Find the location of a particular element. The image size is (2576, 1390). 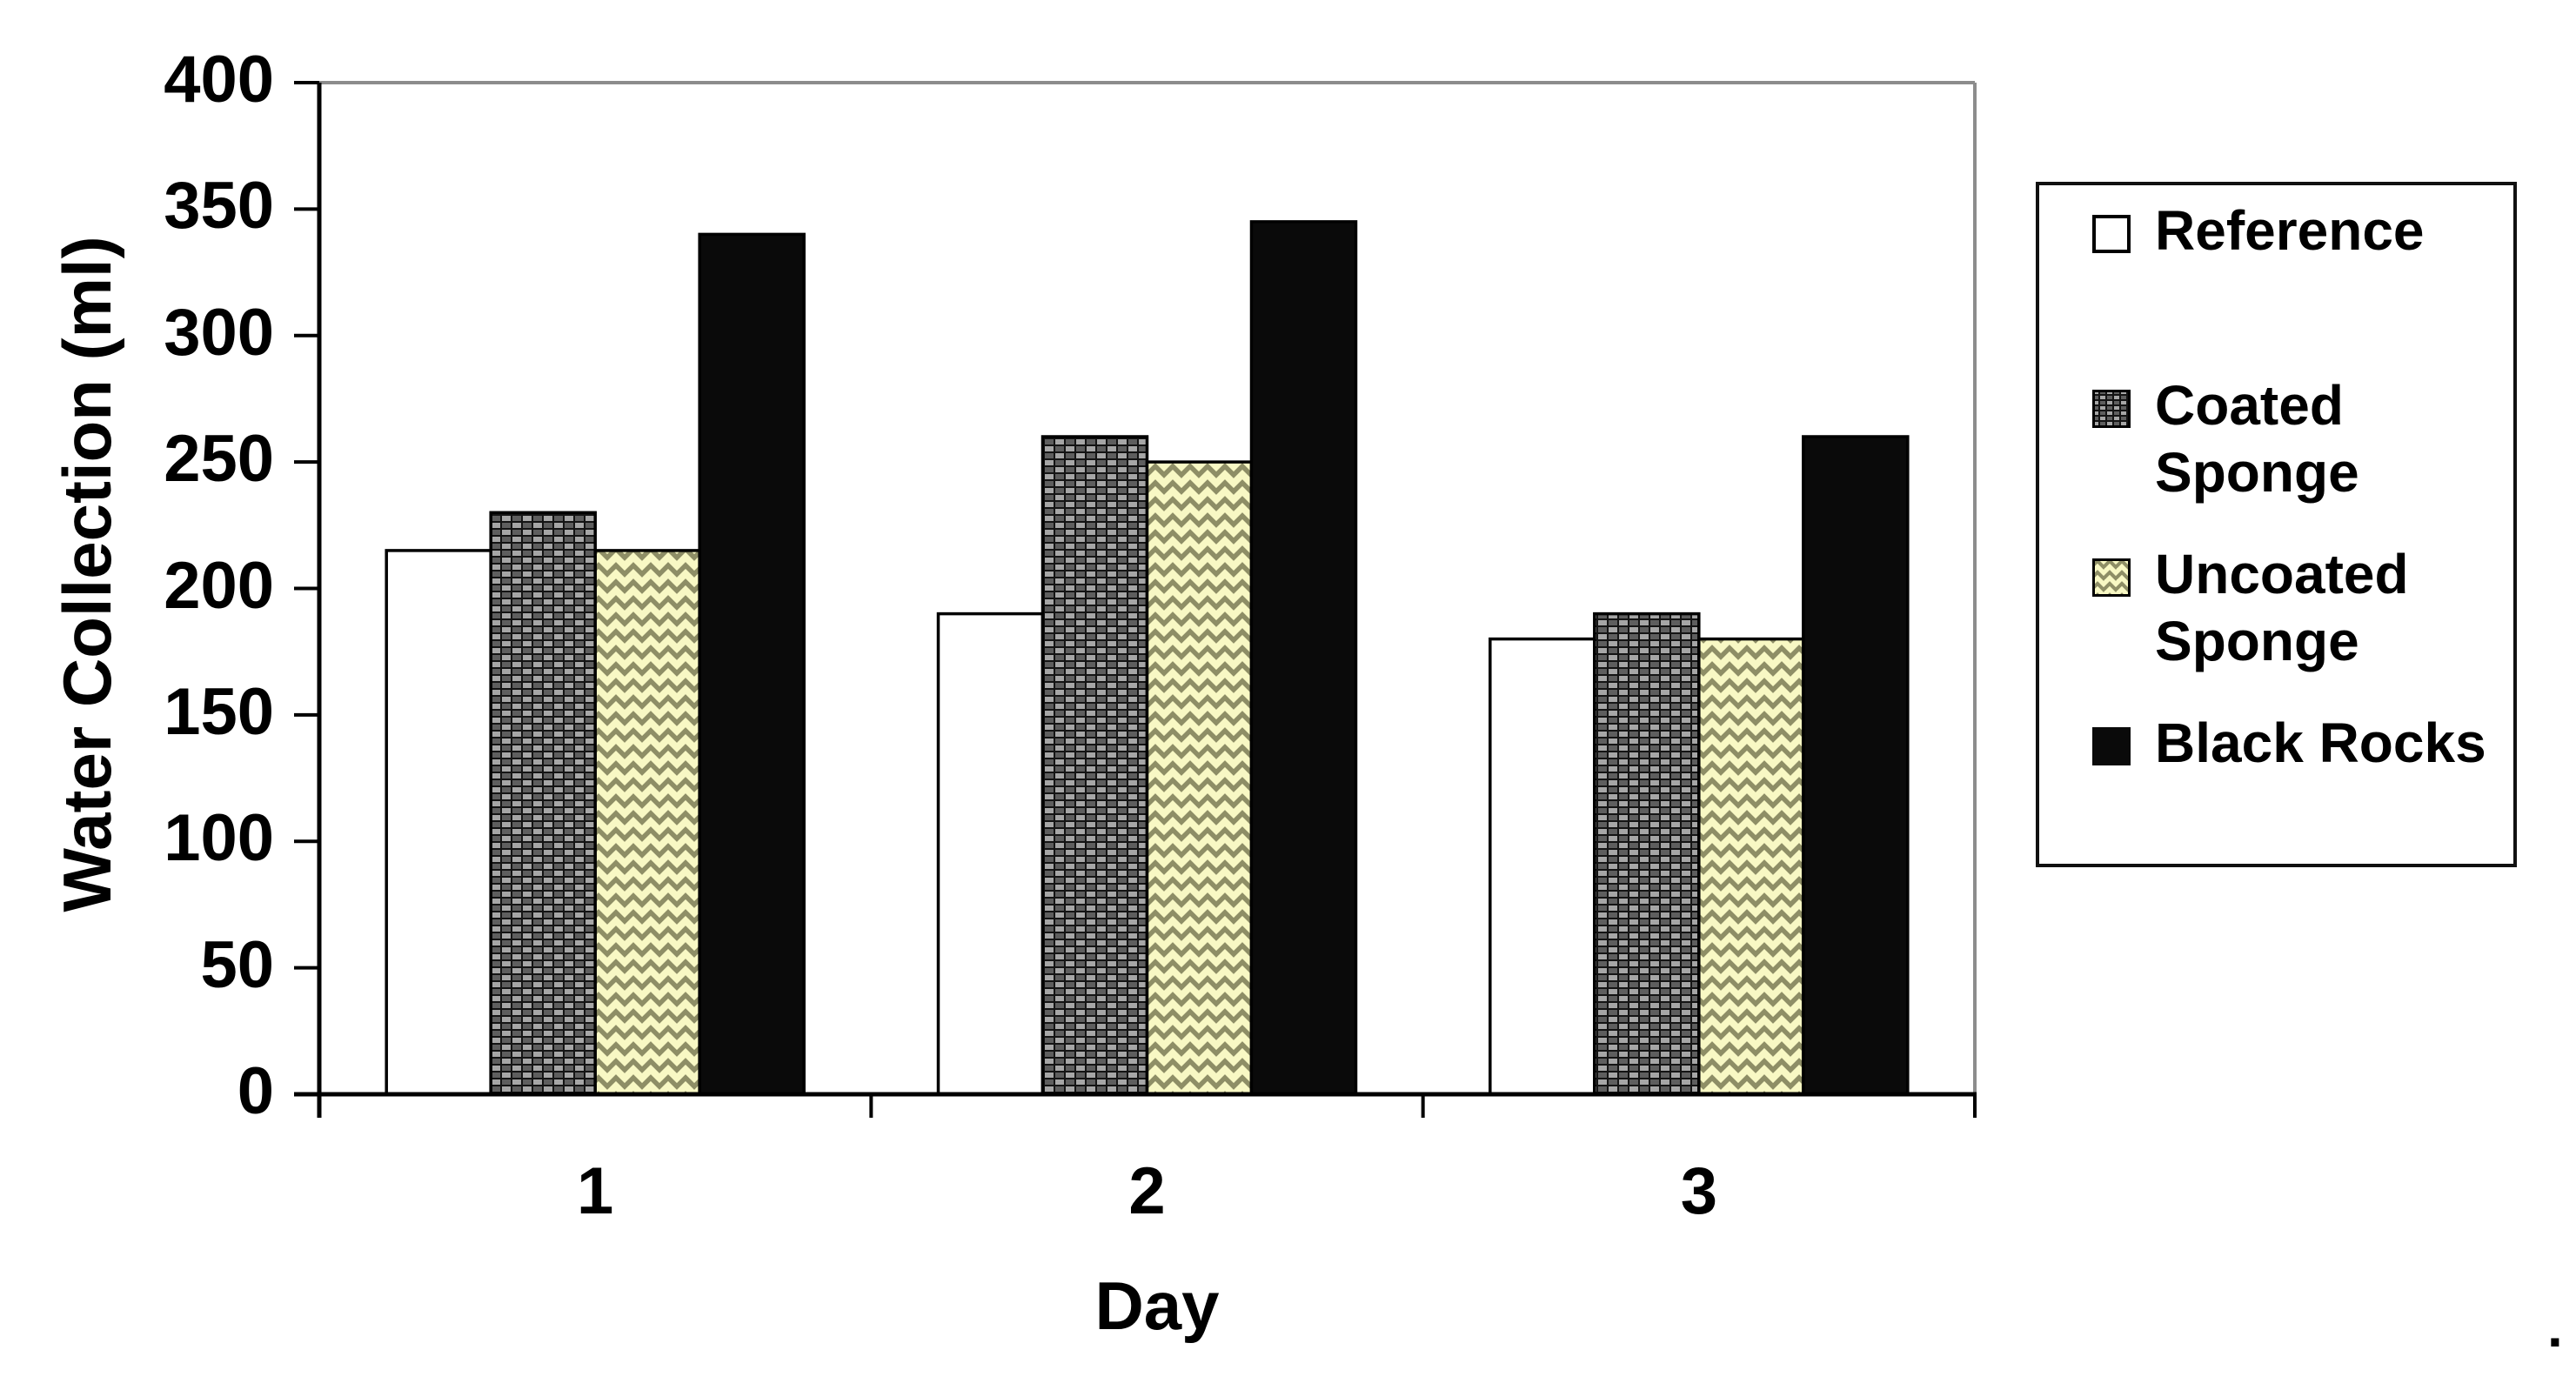

x-tick-label-1: 1 is located at coordinates (595, 1191).